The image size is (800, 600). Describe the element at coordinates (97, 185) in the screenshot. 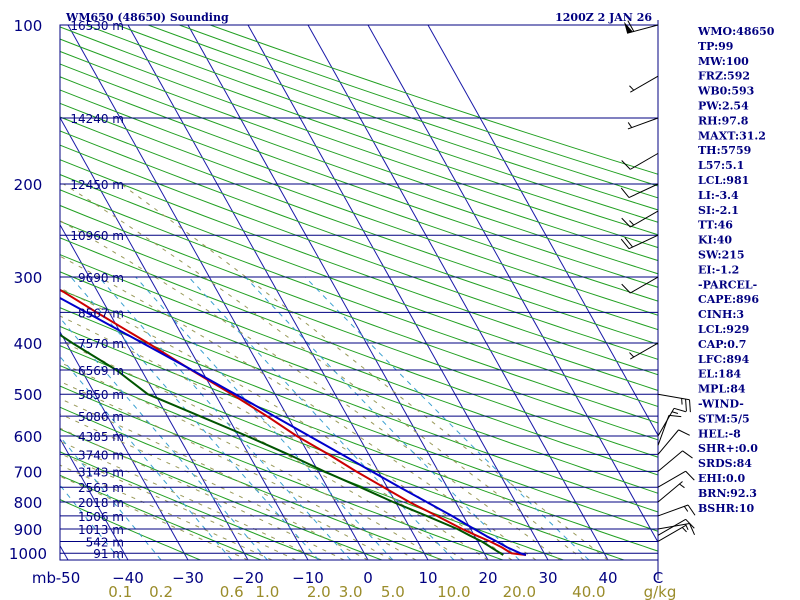

I see `height-tick-label: 12450 m` at that location.